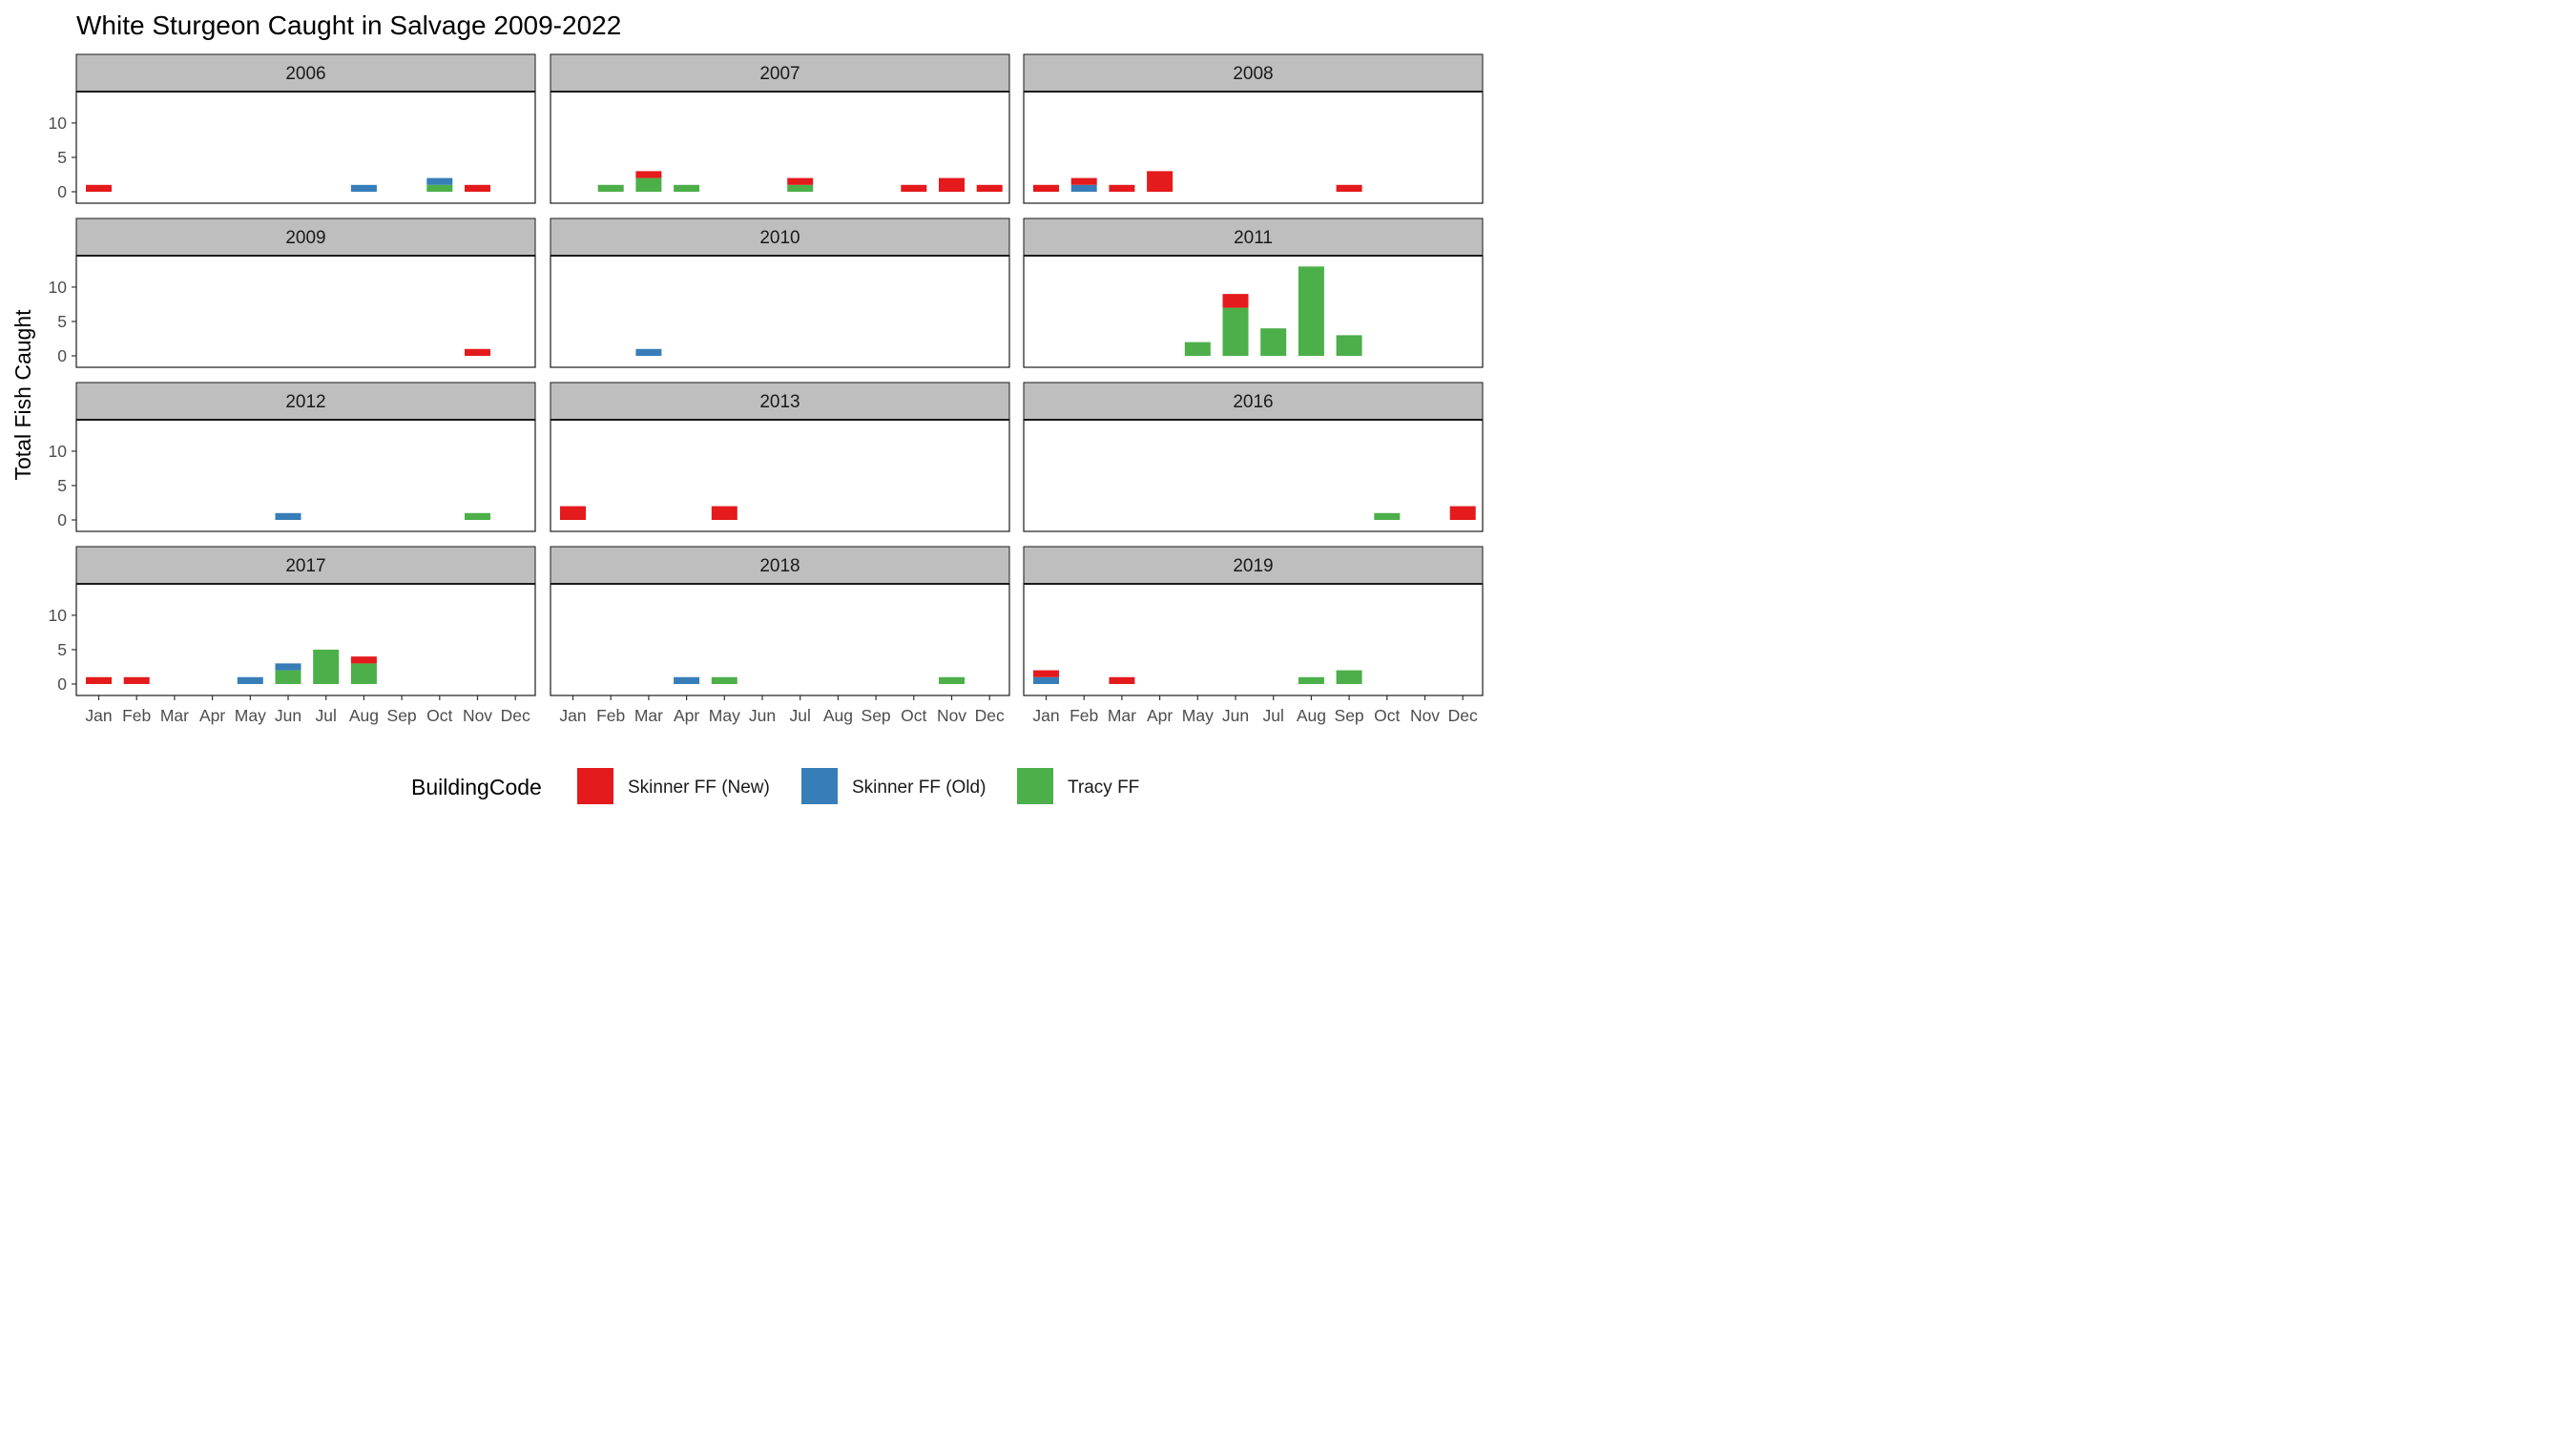 This screenshot has width=2576, height=1431. What do you see at coordinates (1349, 715) in the screenshot?
I see `x-tick-label: Sep` at bounding box center [1349, 715].